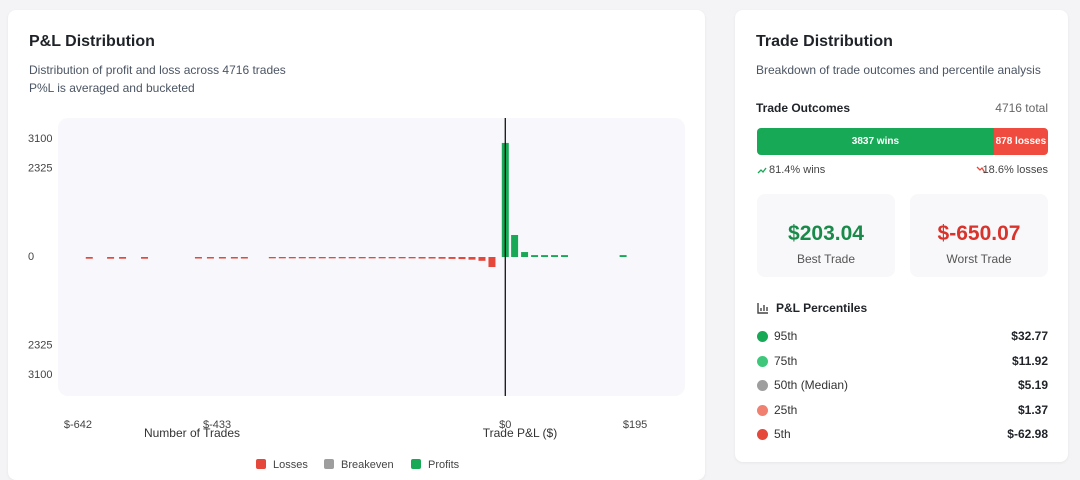 This screenshot has height=480, width=1080. I want to click on percentile-value: $32.77, so click(1029, 336).